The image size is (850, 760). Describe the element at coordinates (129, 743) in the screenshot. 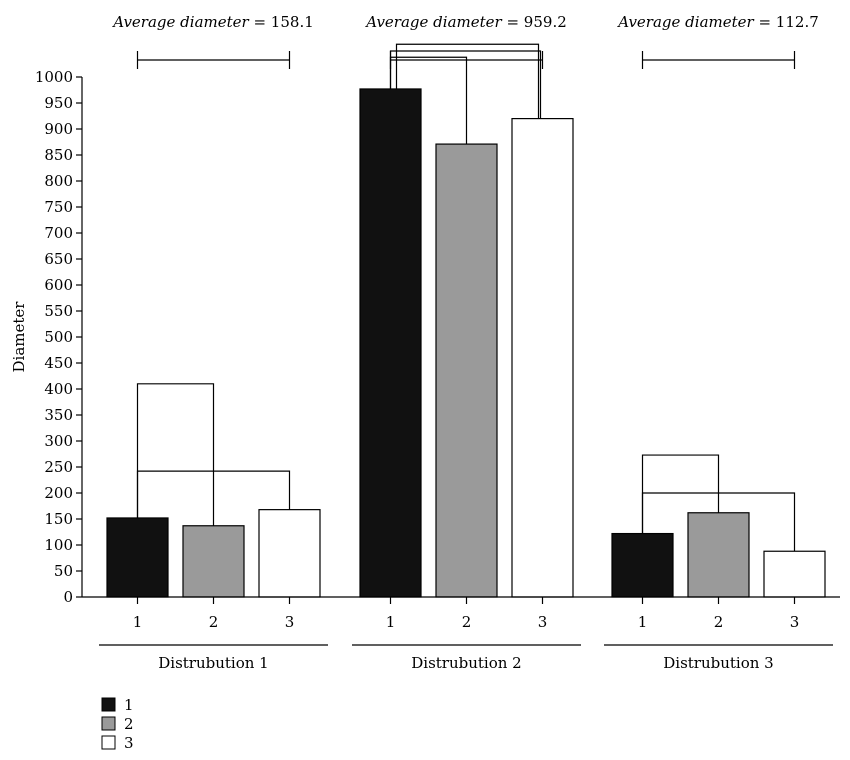

I see `legend-label: 3` at that location.